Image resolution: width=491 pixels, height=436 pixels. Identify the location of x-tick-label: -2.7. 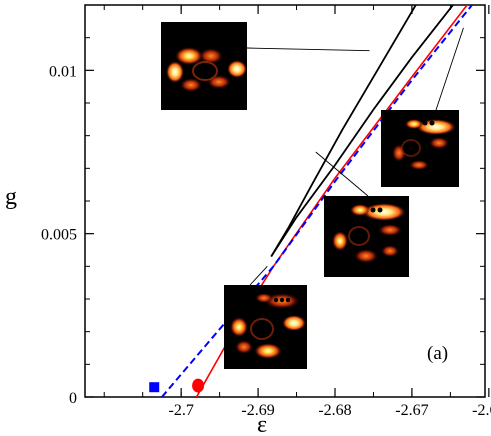
(180, 410).